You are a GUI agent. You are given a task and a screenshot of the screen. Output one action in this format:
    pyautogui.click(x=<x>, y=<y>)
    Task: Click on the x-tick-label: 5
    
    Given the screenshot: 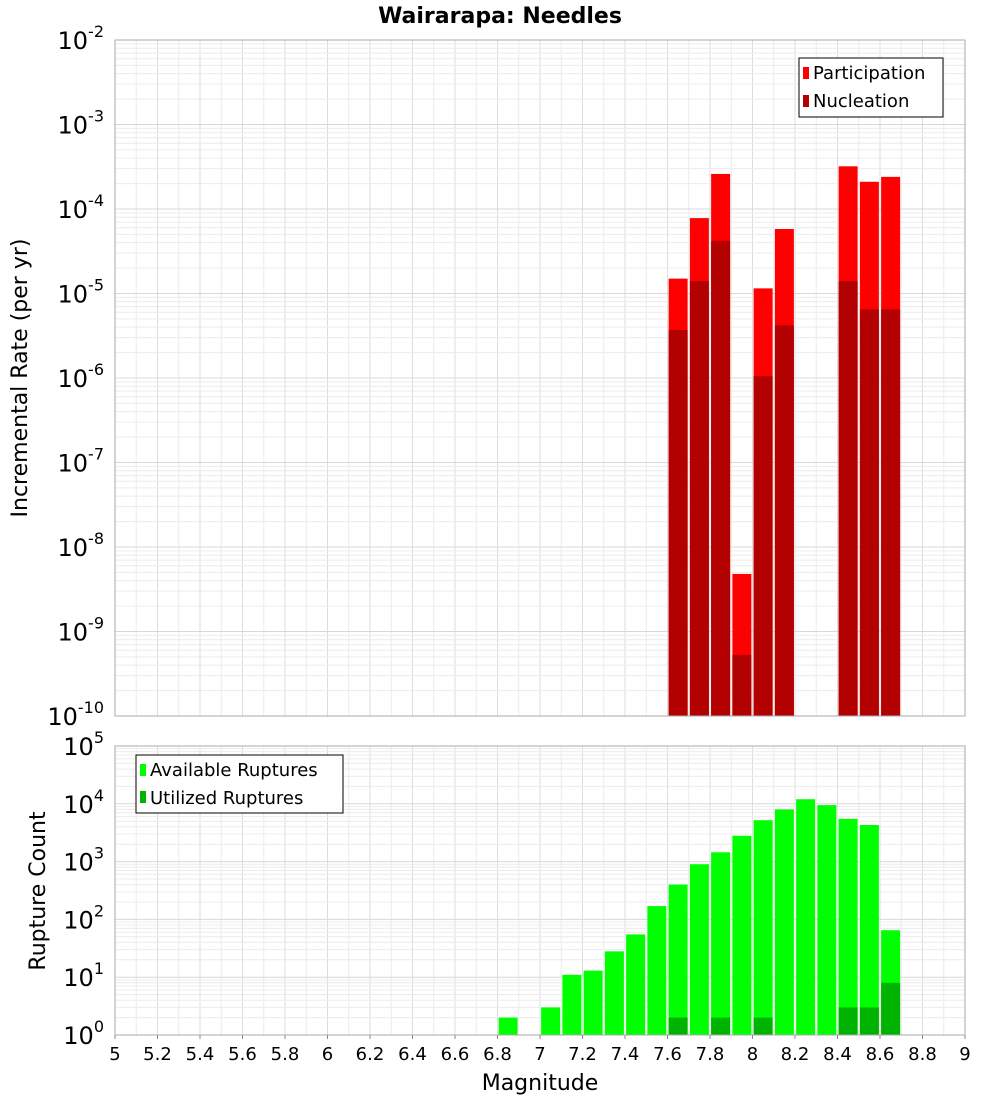 What is the action you would take?
    pyautogui.click(x=114, y=1054)
    